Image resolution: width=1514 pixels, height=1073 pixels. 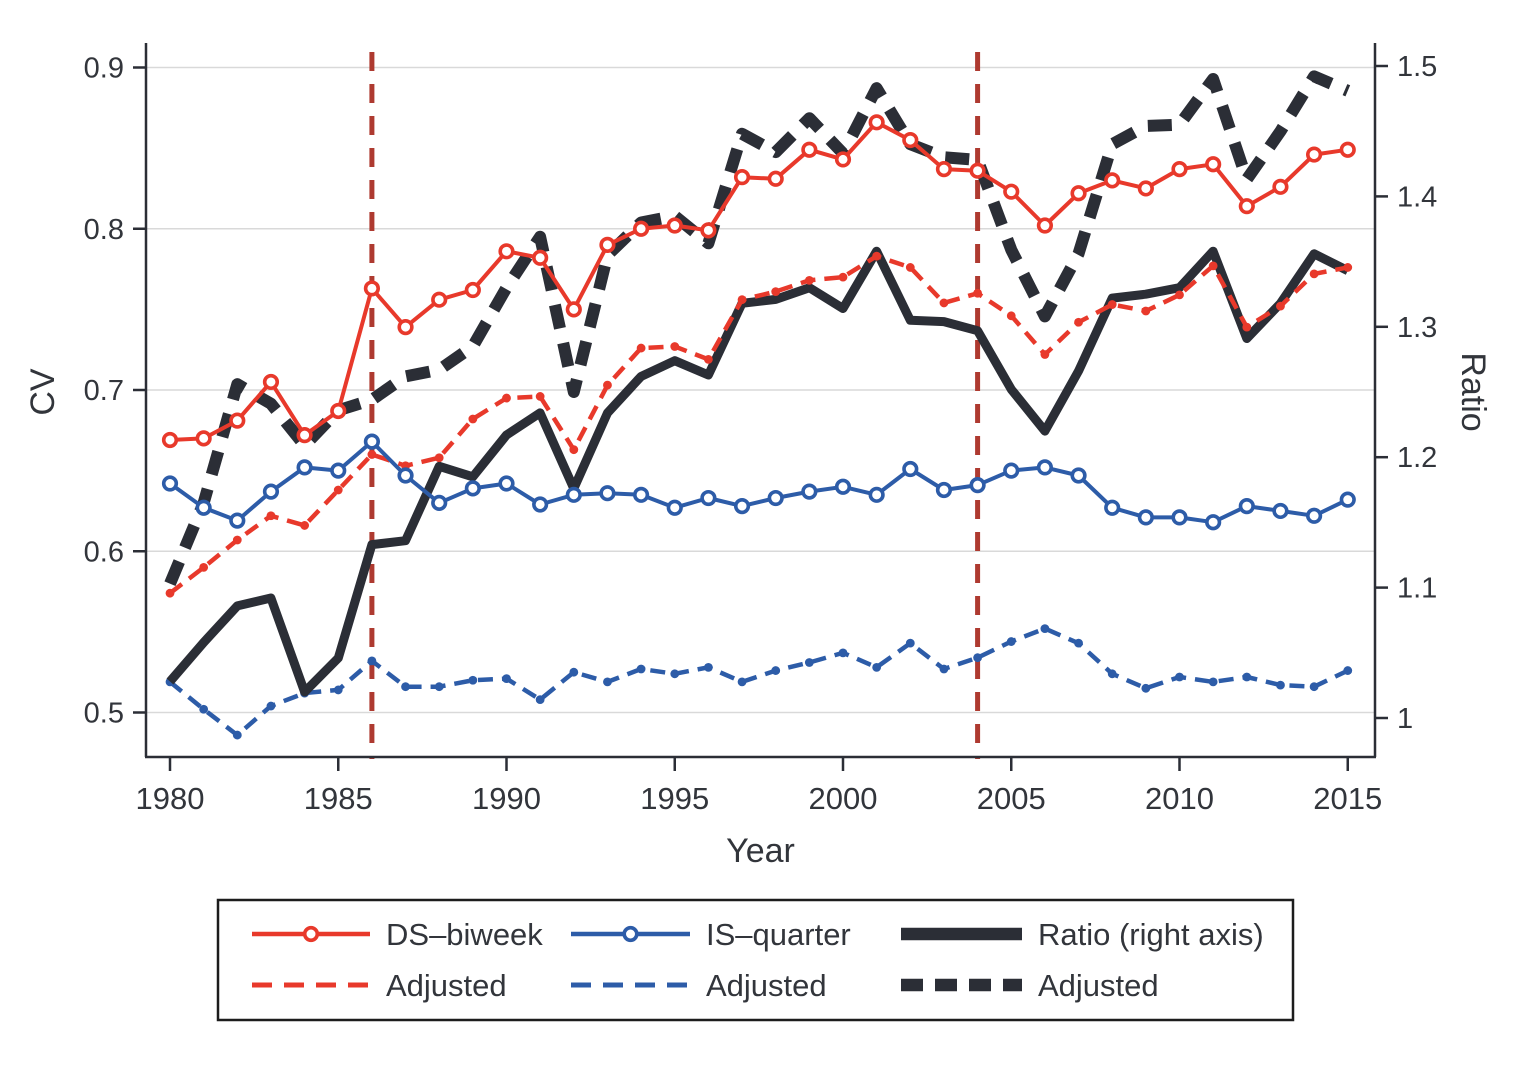 I want to click on series-is-quarter, so click(x=758, y=482).